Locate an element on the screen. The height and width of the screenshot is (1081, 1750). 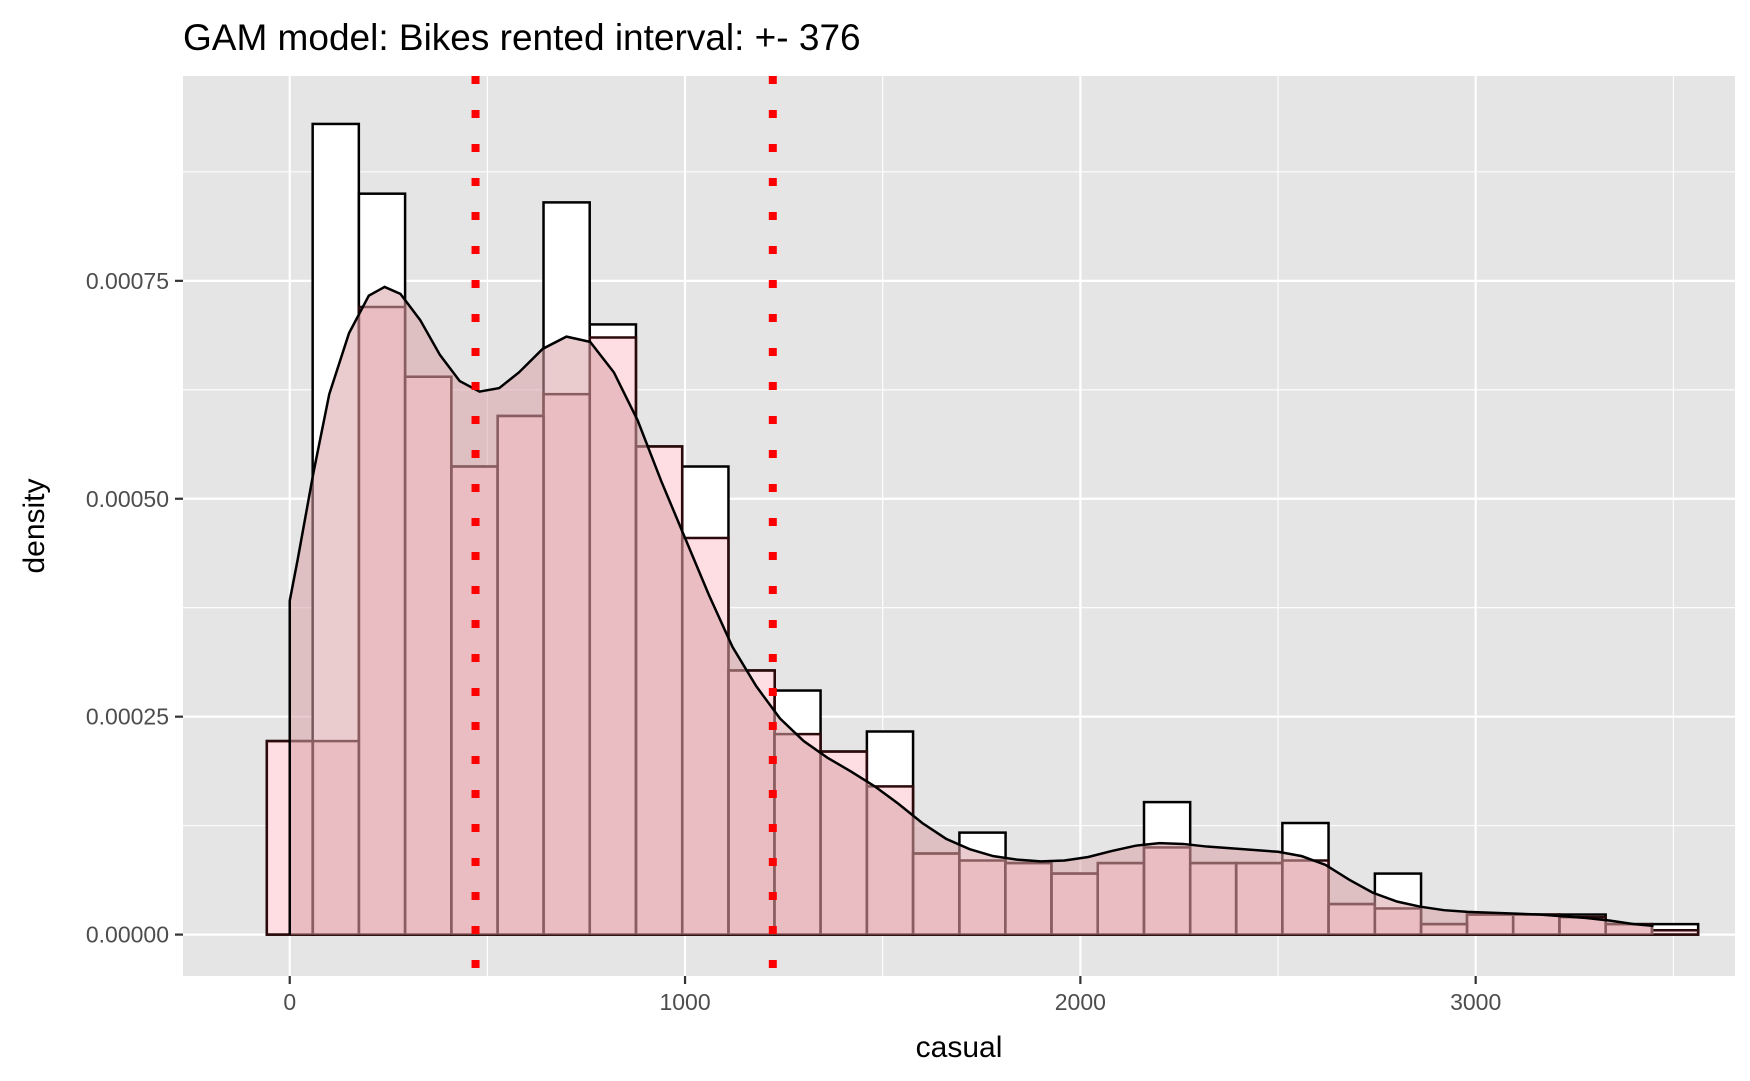
y-tick-label: 0.00075 is located at coordinates (127, 281).